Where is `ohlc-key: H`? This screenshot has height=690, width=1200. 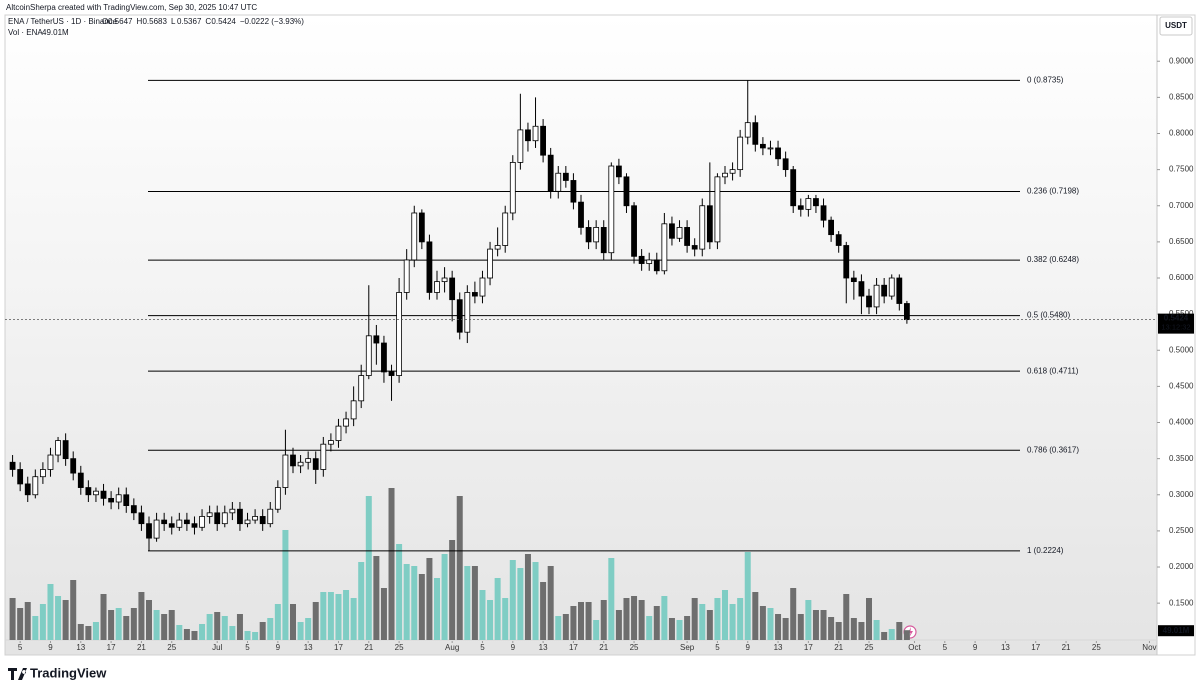 ohlc-key: H is located at coordinates (139, 21).